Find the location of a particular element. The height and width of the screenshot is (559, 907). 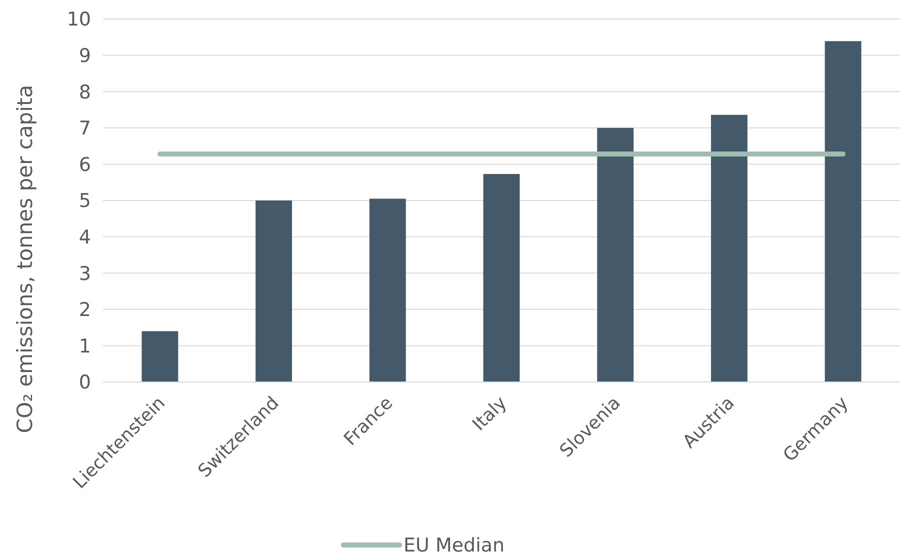

y-tick-label: 8 is located at coordinates (84, 92).